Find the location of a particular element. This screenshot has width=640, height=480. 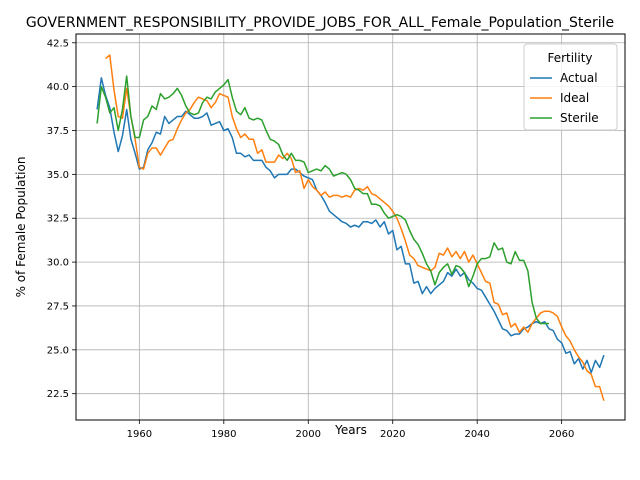

y-axis-ticks: 22.5 25.0 27.5 30.0 32.5 35.0 37.5 40.0 42.5 is located at coordinates (61, 219).